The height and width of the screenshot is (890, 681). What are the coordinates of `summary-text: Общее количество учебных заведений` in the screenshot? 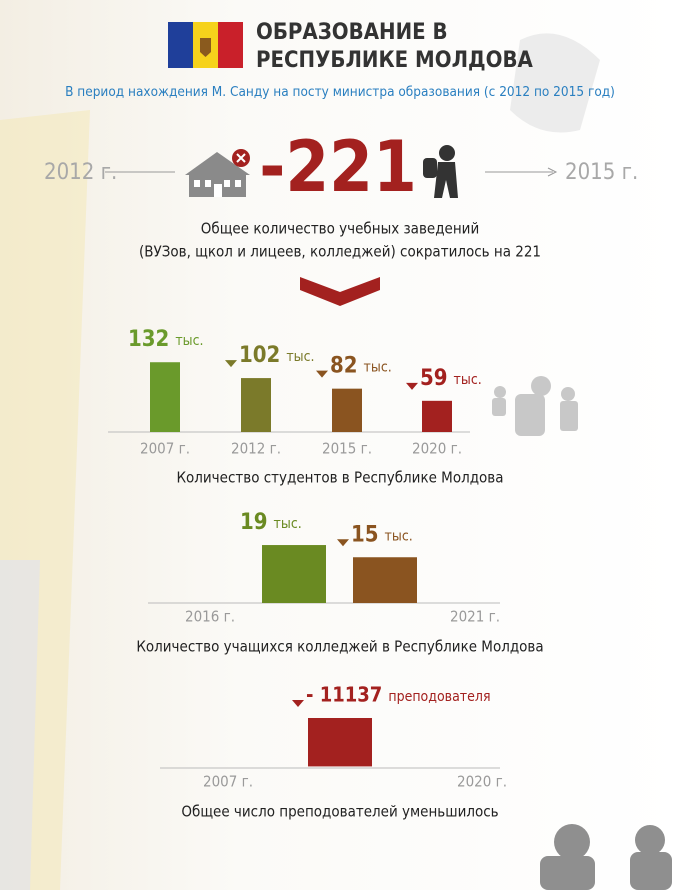 It's located at (340, 229).